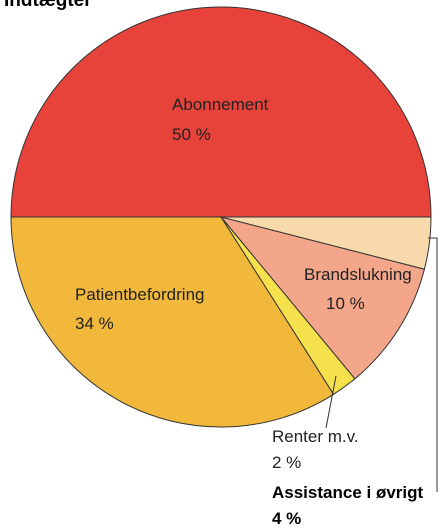 The image size is (441, 530). What do you see at coordinates (315, 436) in the screenshot?
I see `slice-label: Renter m.v.` at bounding box center [315, 436].